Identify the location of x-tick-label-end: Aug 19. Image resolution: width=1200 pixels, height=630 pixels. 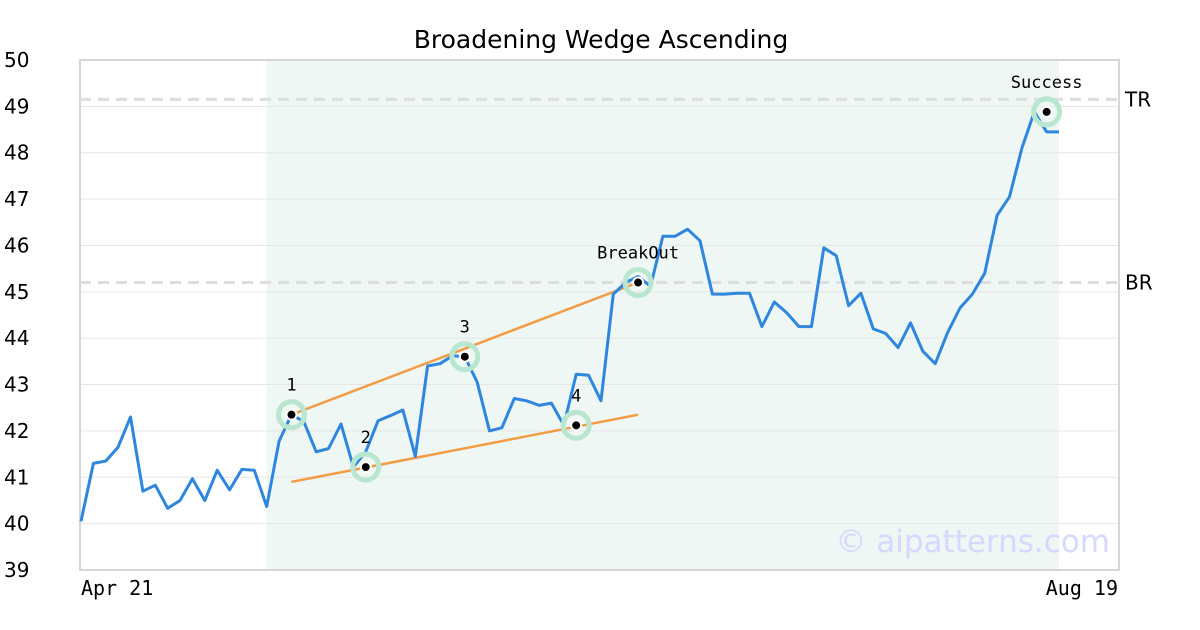
(1082, 588).